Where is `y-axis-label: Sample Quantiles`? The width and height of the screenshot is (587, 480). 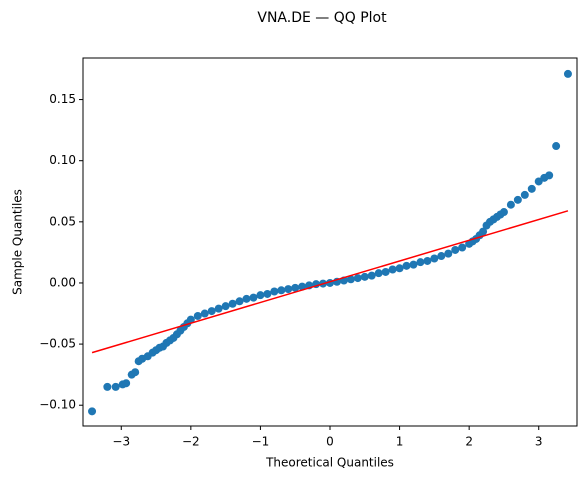 y-axis-label: Sample Quantiles is located at coordinates (18, 242).